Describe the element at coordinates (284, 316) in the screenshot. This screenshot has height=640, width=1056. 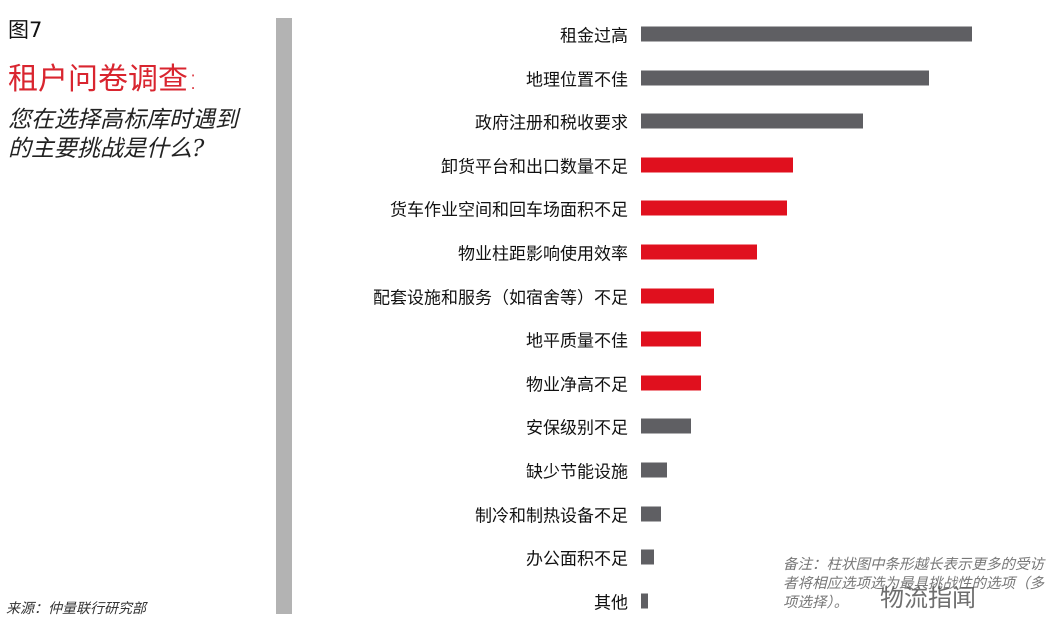
I see `divider-strip` at that location.